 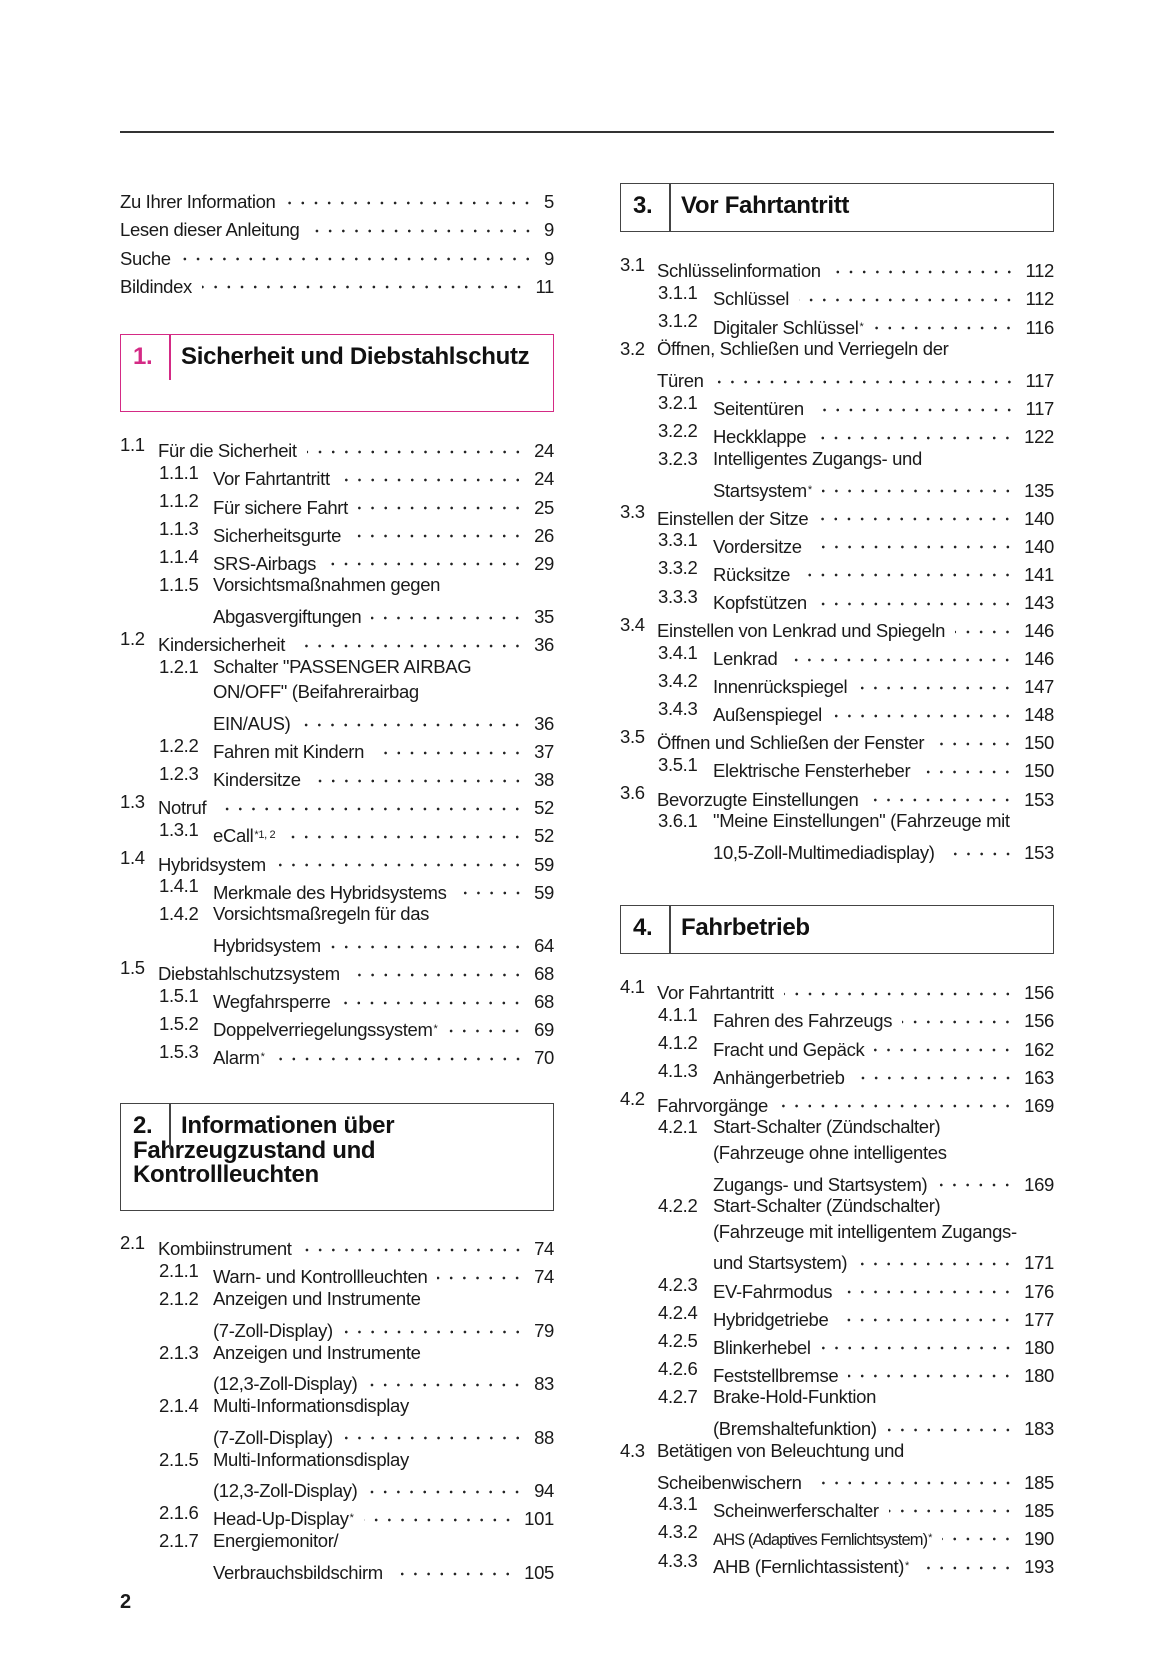 What do you see at coordinates (803, 349) in the screenshot?
I see `entry-title: Öffnen, Schließen und Verriegeln der` at bounding box center [803, 349].